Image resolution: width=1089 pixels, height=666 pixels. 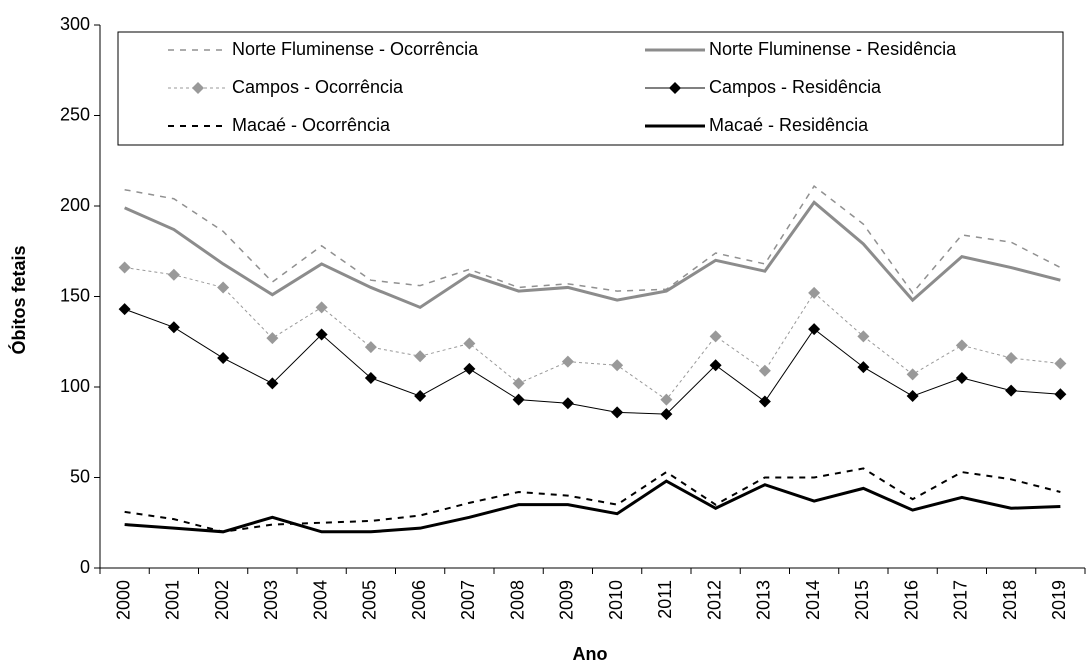 I want to click on x-tick-label: 2005, so click(x=370, y=600).